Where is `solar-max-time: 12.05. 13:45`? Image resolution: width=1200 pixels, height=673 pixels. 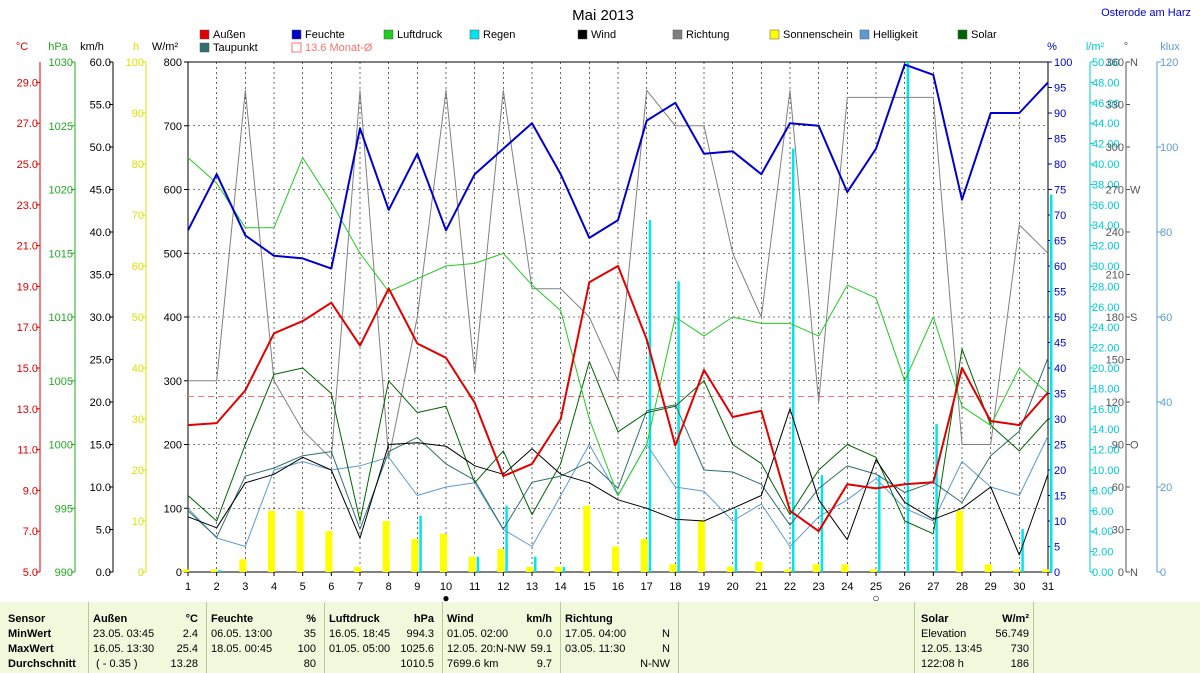 solar-max-time: 12.05. 13:45 is located at coordinates (952, 649).